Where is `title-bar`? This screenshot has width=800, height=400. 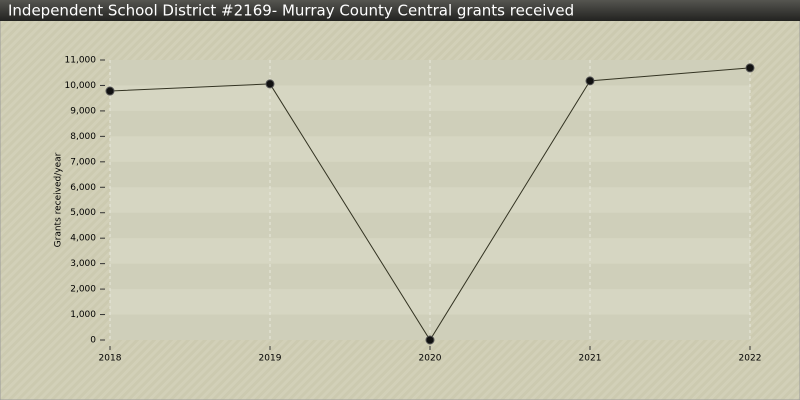
title-bar is located at coordinates (400, 10).